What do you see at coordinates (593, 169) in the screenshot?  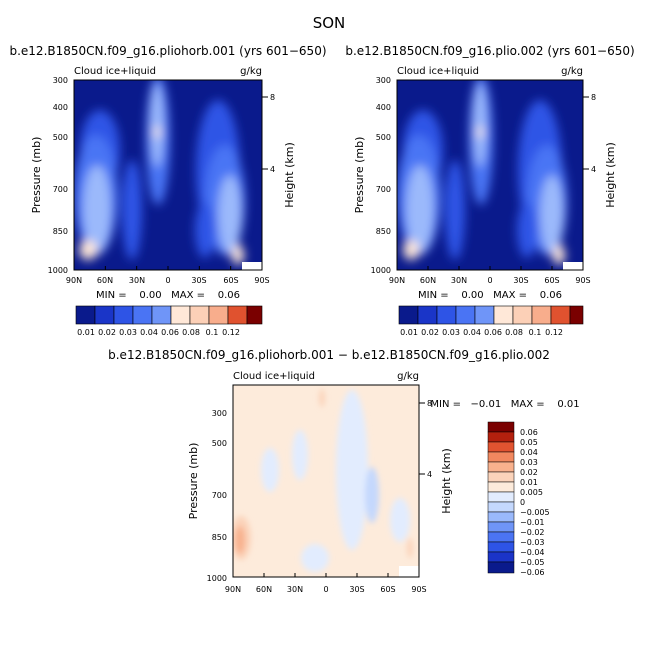 I see `panel-b-height-tick: 4` at bounding box center [593, 169].